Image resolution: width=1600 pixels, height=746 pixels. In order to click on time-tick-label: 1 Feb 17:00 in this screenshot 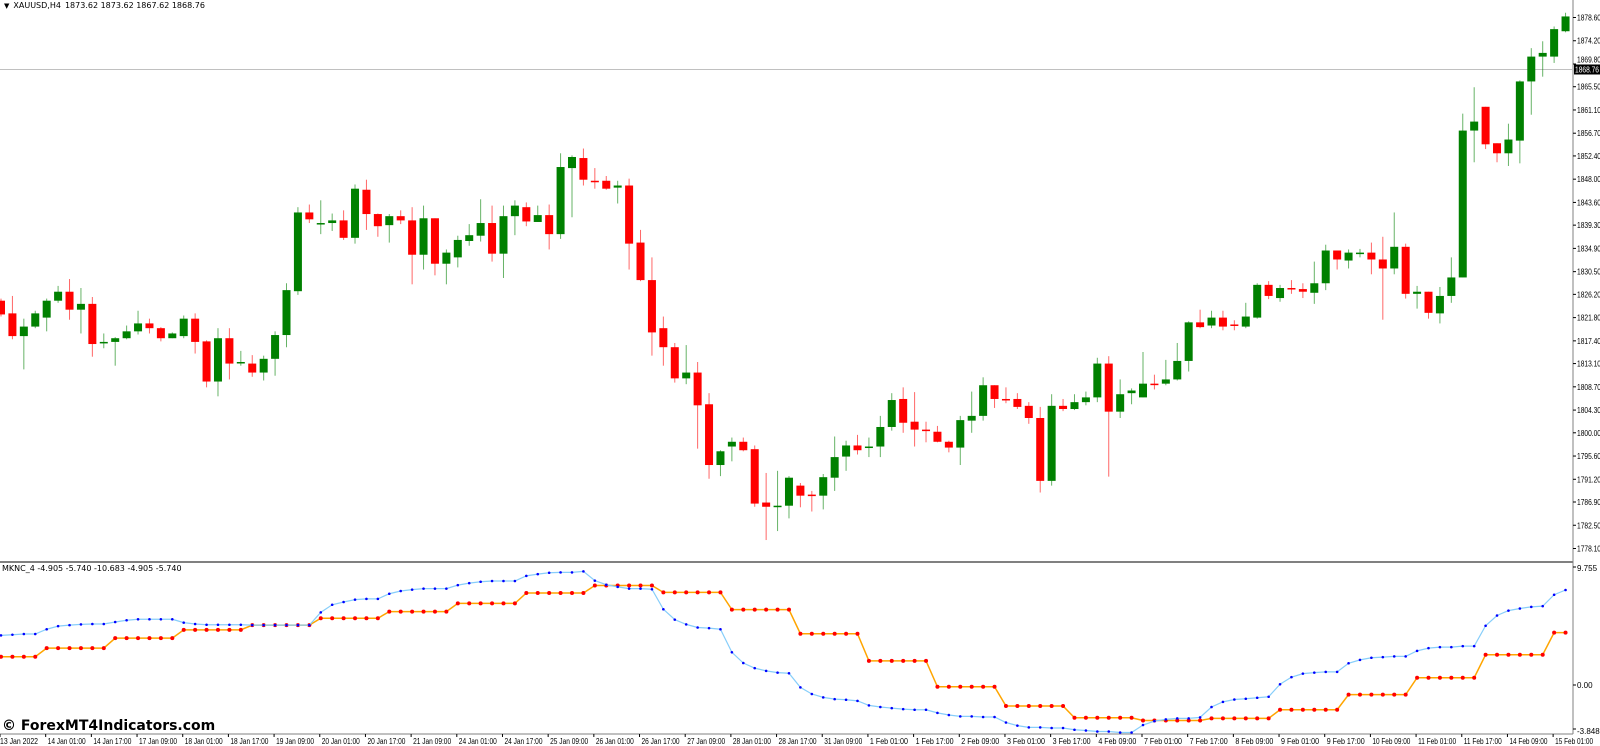, I will do `click(935, 741)`.